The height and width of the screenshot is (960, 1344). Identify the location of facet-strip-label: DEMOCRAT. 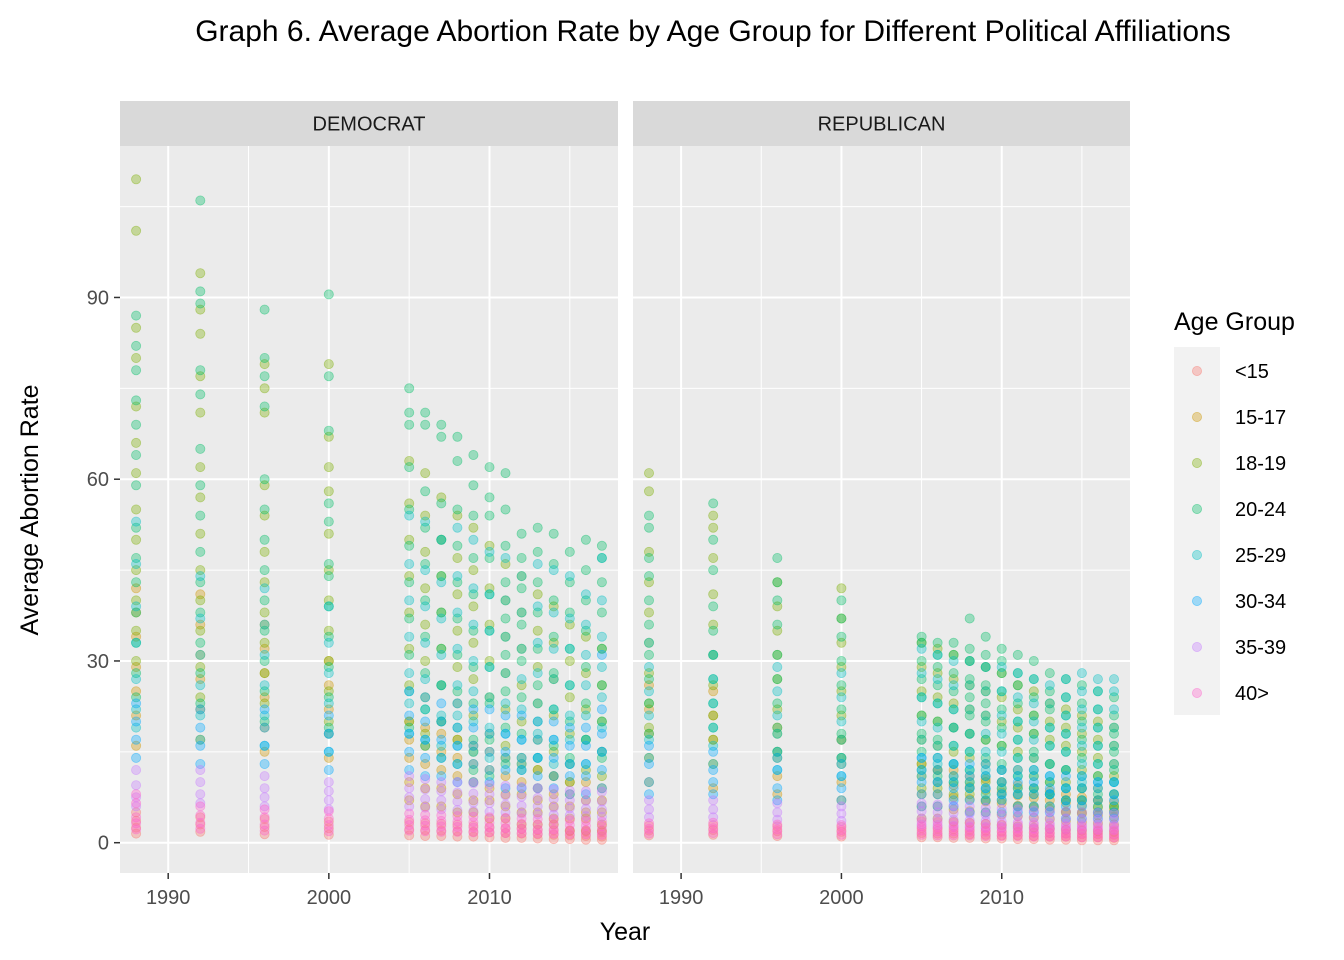
(369, 125).